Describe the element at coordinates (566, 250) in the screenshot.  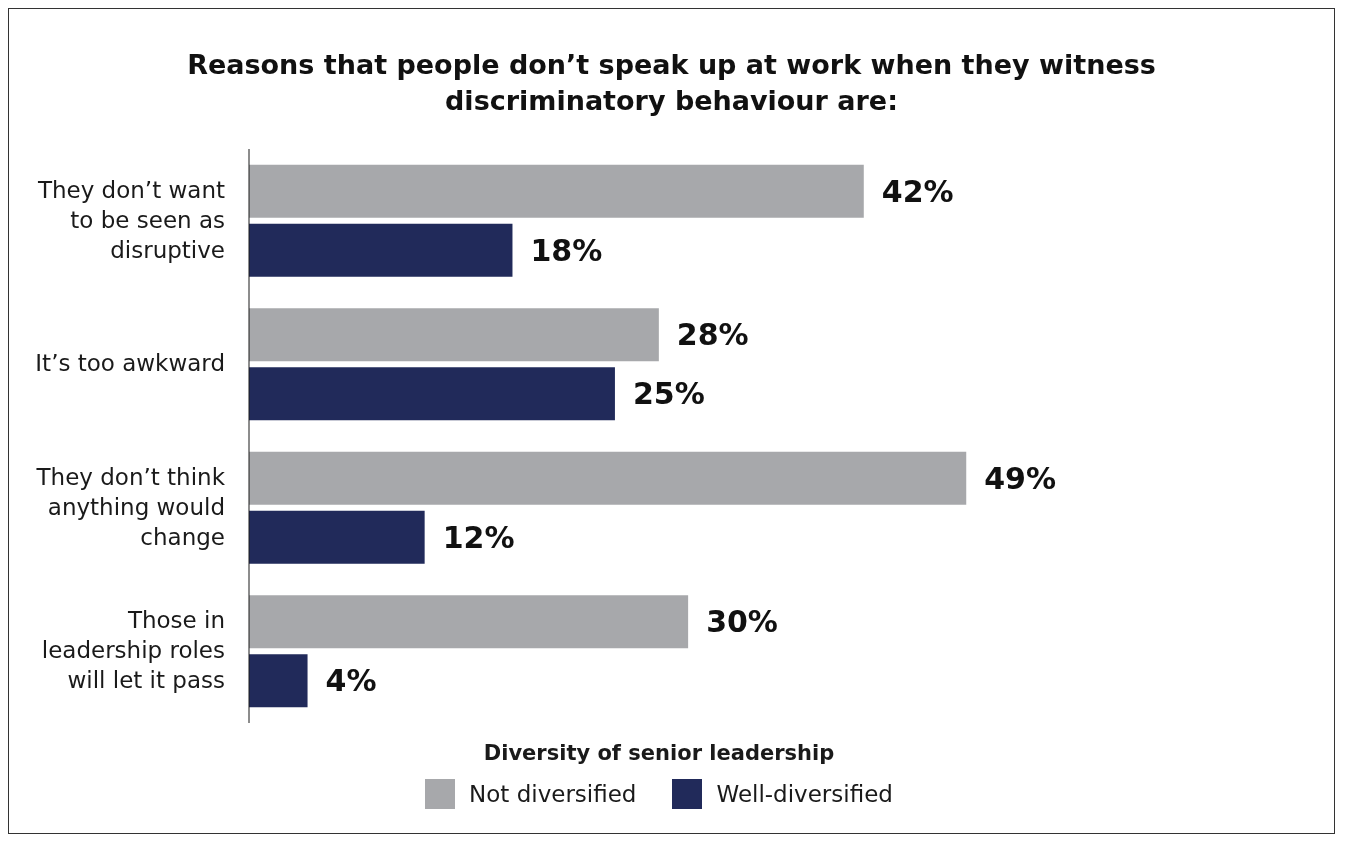
I see `data-label: 18%` at that location.